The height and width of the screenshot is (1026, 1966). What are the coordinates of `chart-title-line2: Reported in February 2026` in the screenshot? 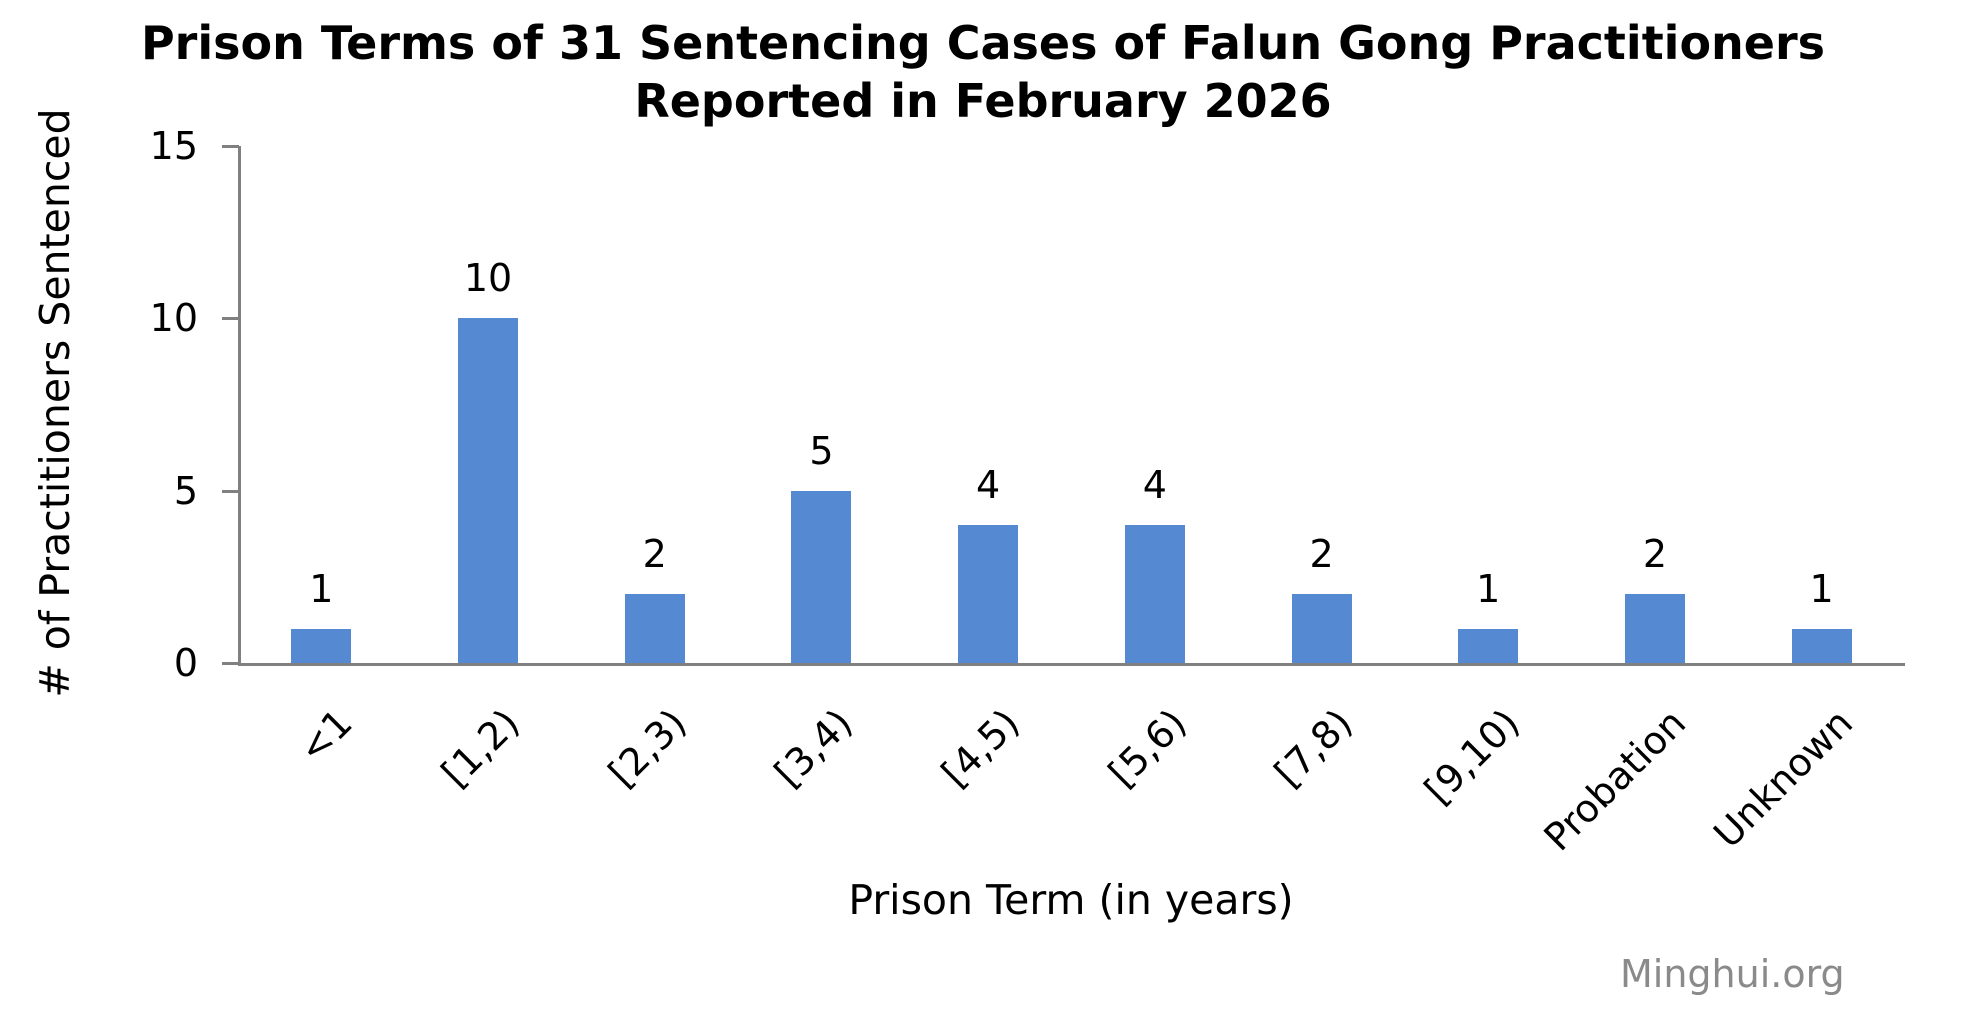 It's located at (983, 101).